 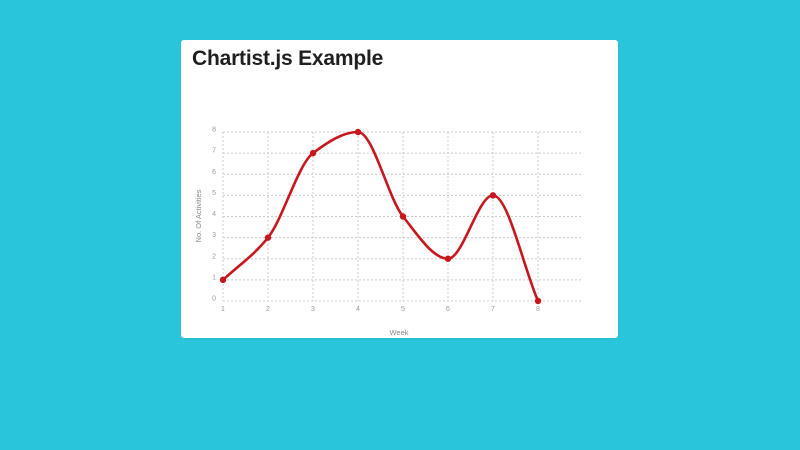 What do you see at coordinates (214, 151) in the screenshot?
I see `y-tick-label: 7` at bounding box center [214, 151].